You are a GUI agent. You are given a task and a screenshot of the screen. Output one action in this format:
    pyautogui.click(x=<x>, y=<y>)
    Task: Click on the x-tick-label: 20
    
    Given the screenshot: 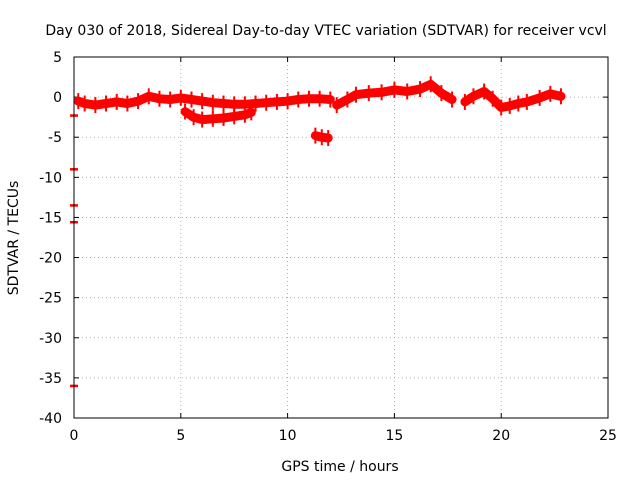 What is the action you would take?
    pyautogui.click(x=501, y=436)
    